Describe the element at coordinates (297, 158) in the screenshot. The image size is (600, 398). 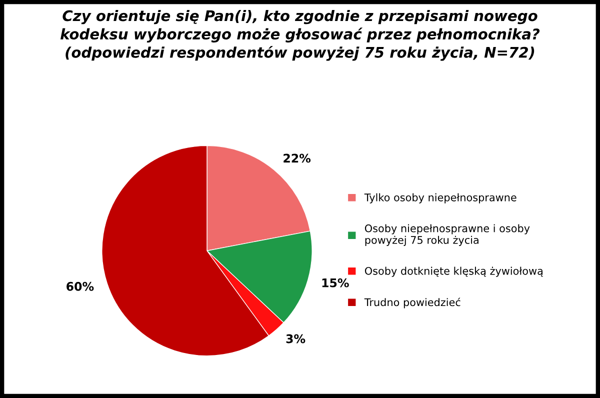
I see `data-label: 22%` at that location.